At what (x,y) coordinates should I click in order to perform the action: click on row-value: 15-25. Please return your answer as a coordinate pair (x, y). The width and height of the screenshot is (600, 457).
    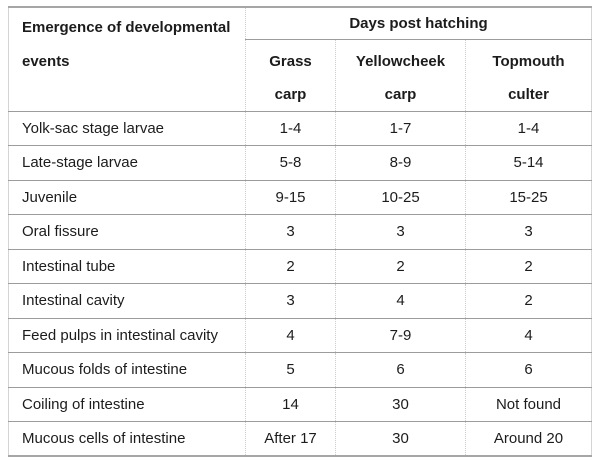
    Looking at the image, I should click on (528, 197).